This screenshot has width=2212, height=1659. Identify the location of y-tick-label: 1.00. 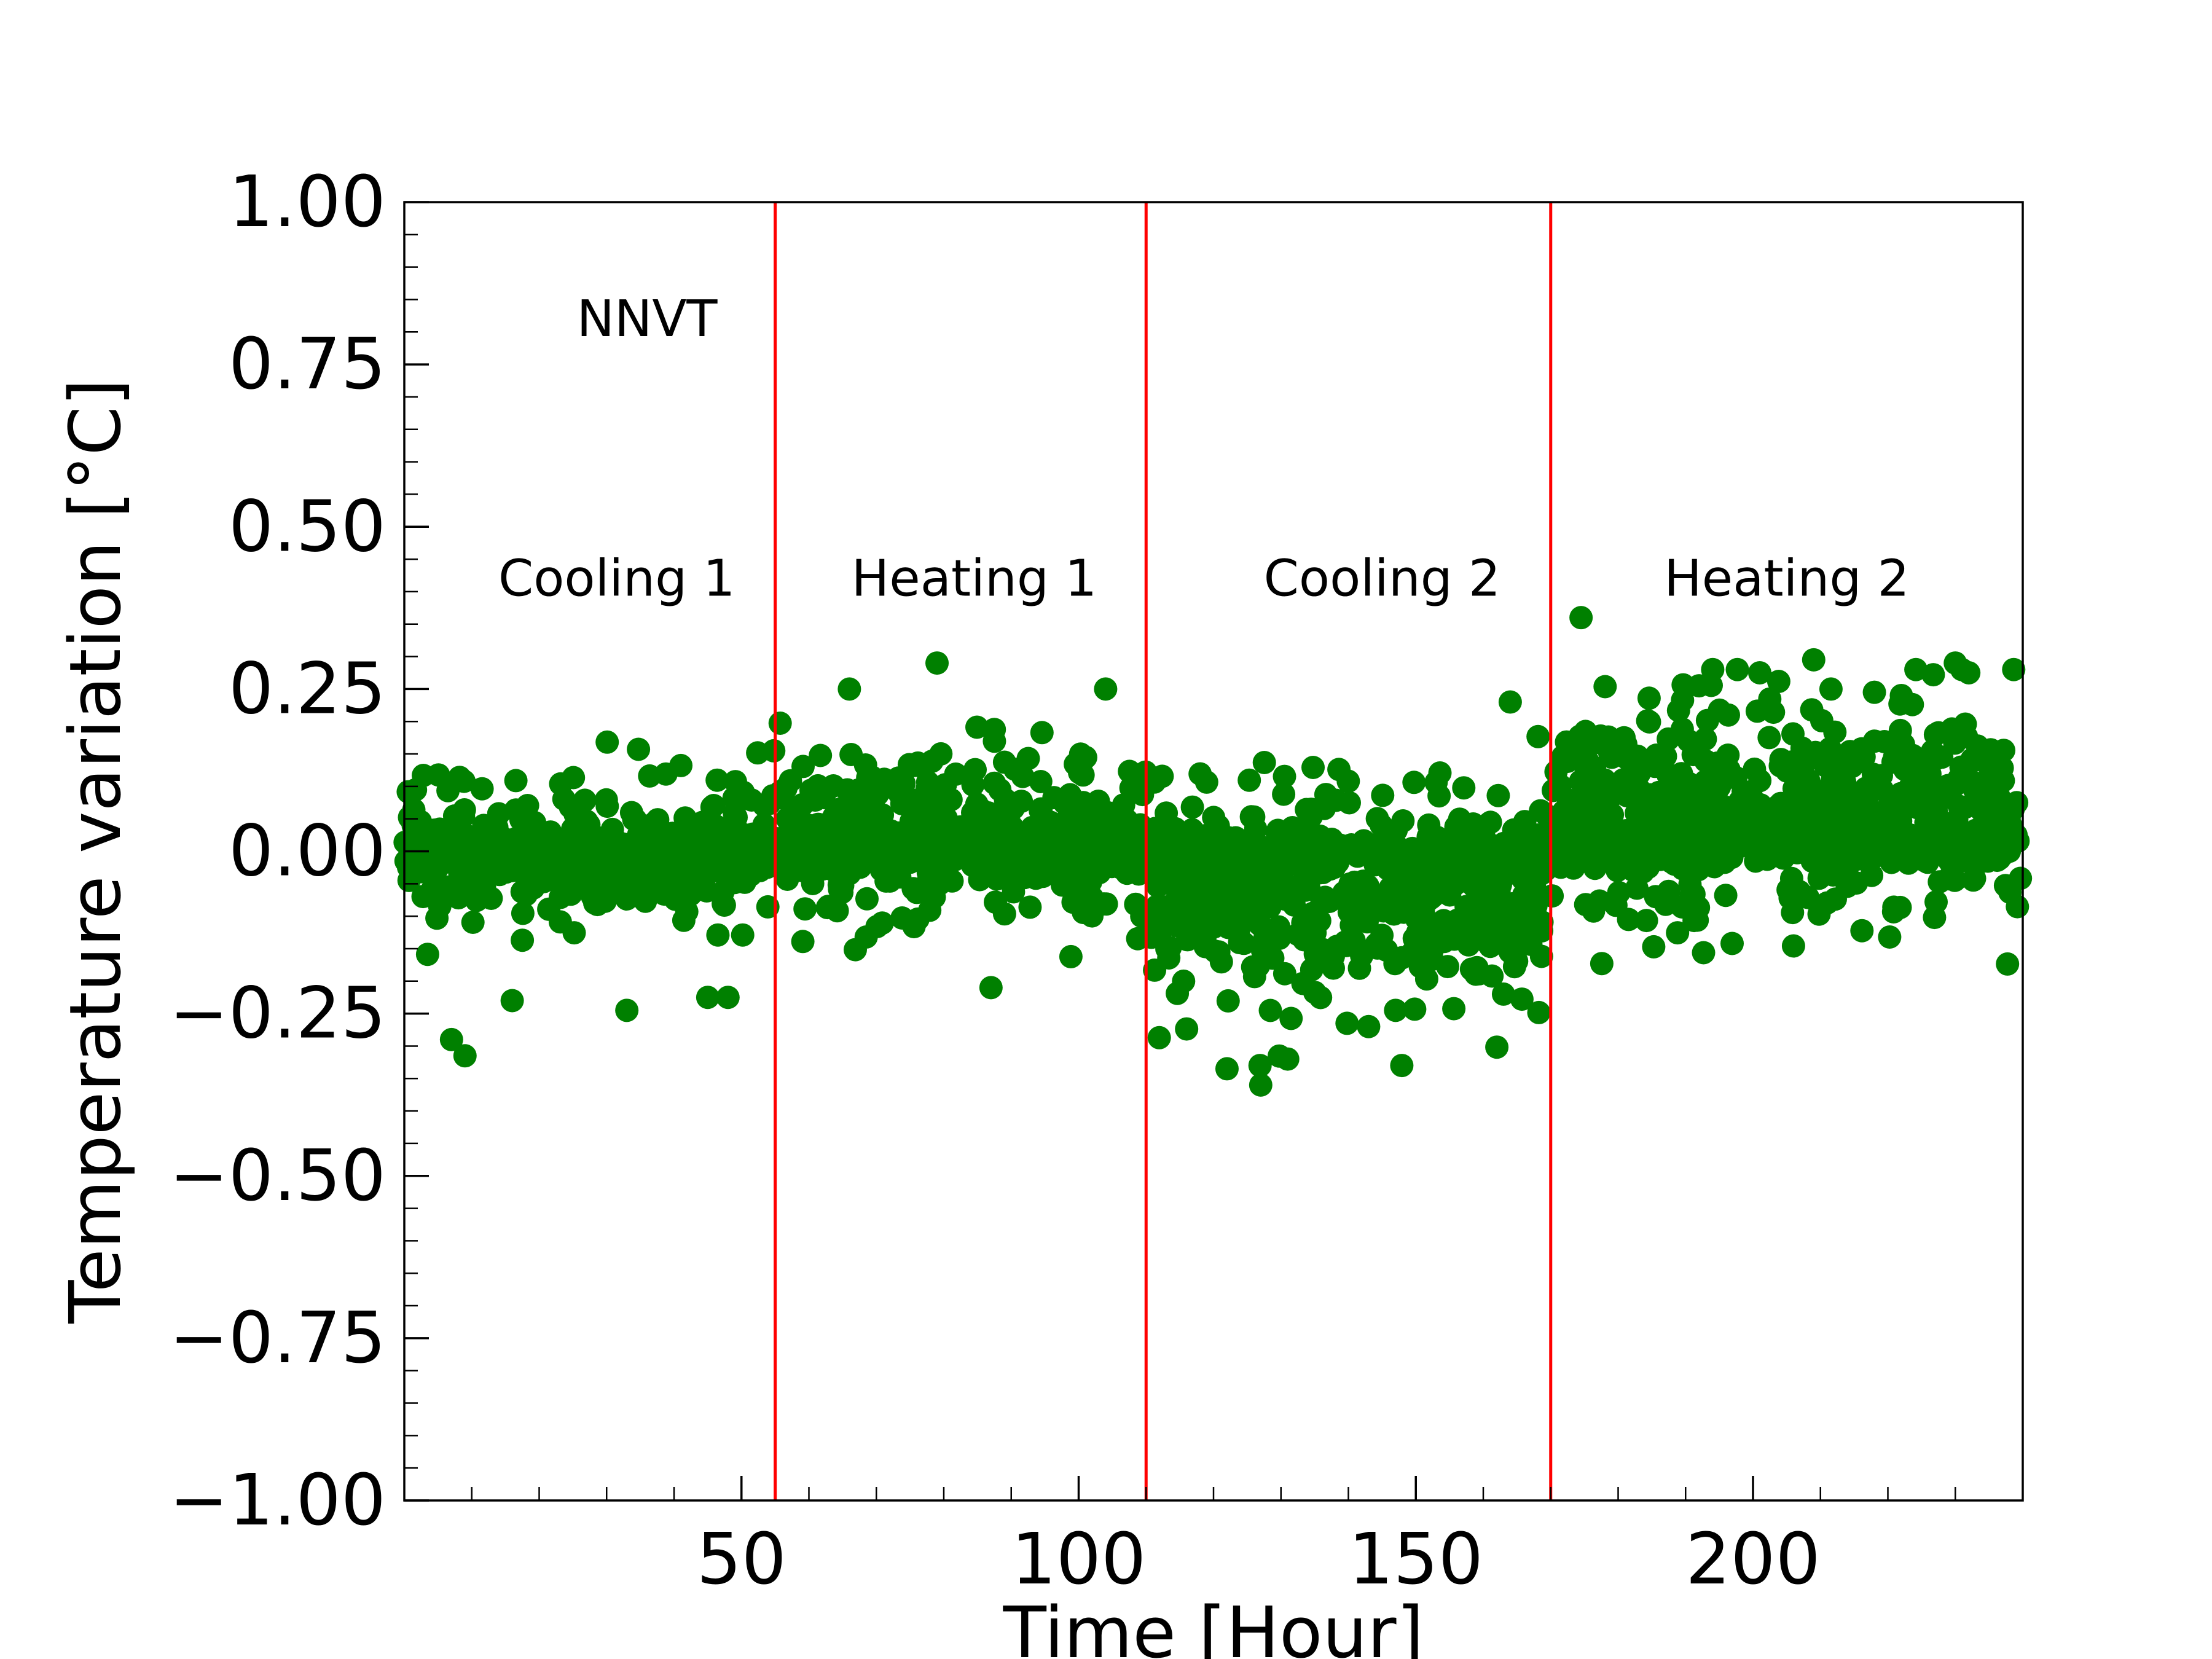
(307, 202).